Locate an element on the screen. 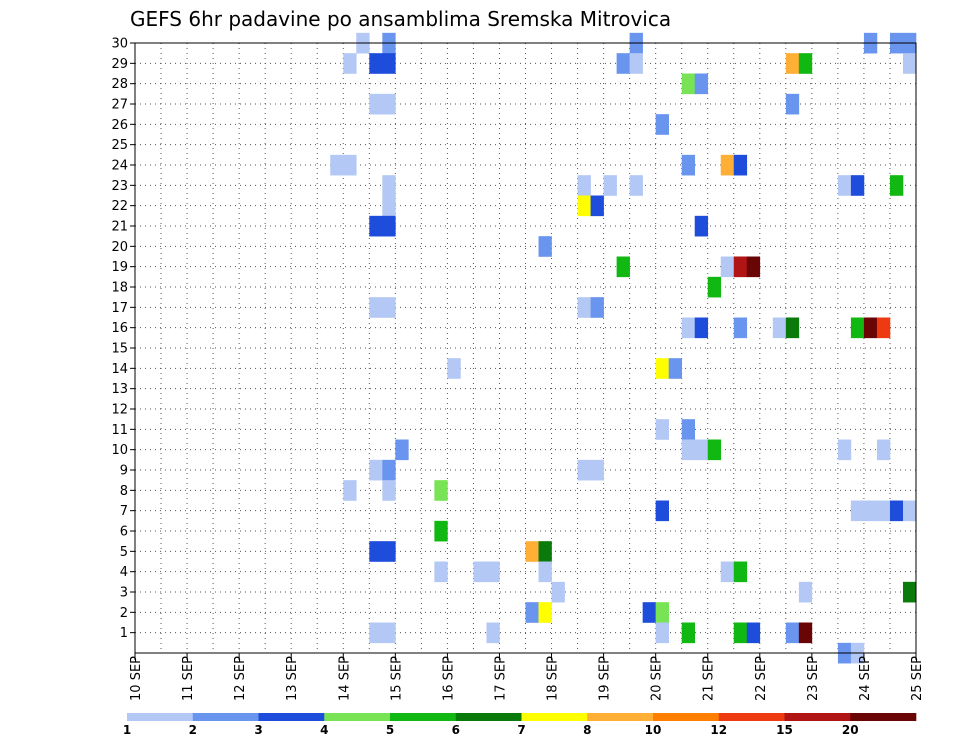 This screenshot has height=742, width=960. y-tick-label: 5 is located at coordinates (124, 552).